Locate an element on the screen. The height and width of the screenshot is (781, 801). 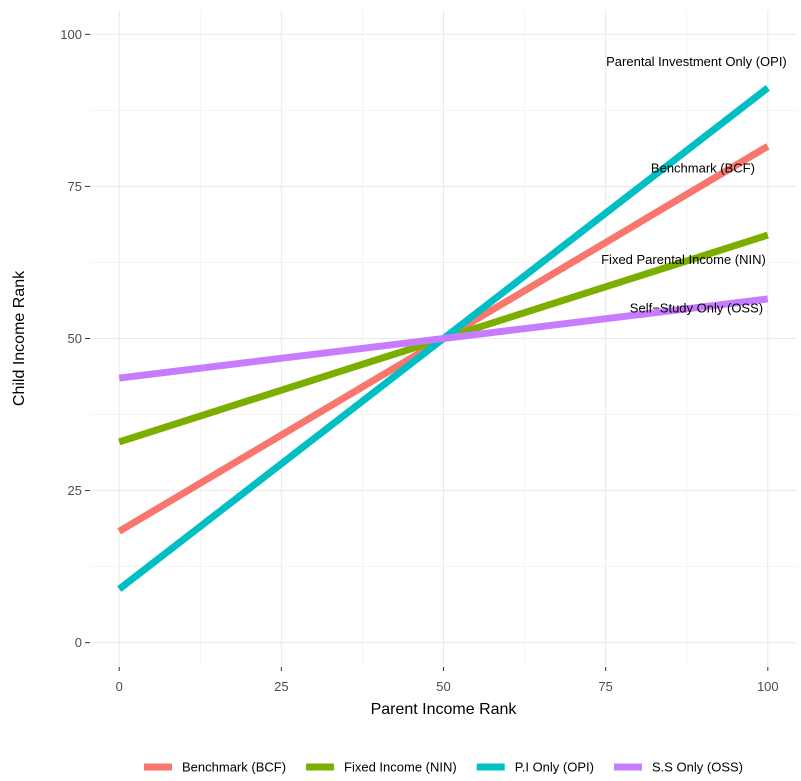
legend-label: S.S Only (OSS) is located at coordinates (697, 767).